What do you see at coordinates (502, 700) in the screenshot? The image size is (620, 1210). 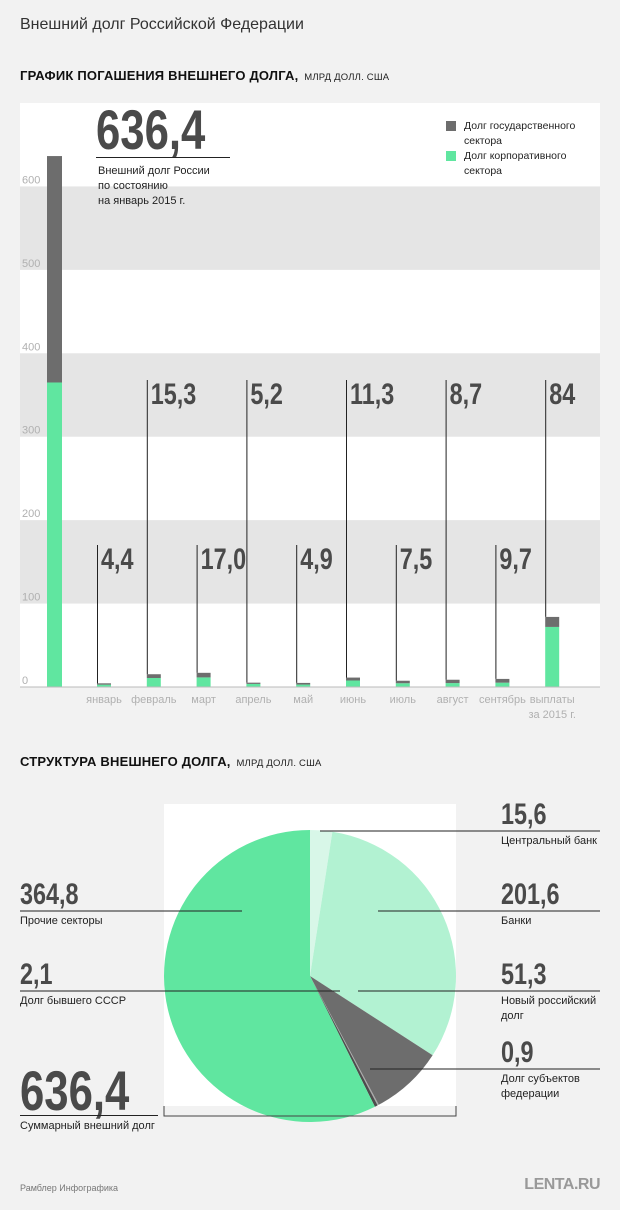 I see `x-tick-label: сентябрь` at bounding box center [502, 700].